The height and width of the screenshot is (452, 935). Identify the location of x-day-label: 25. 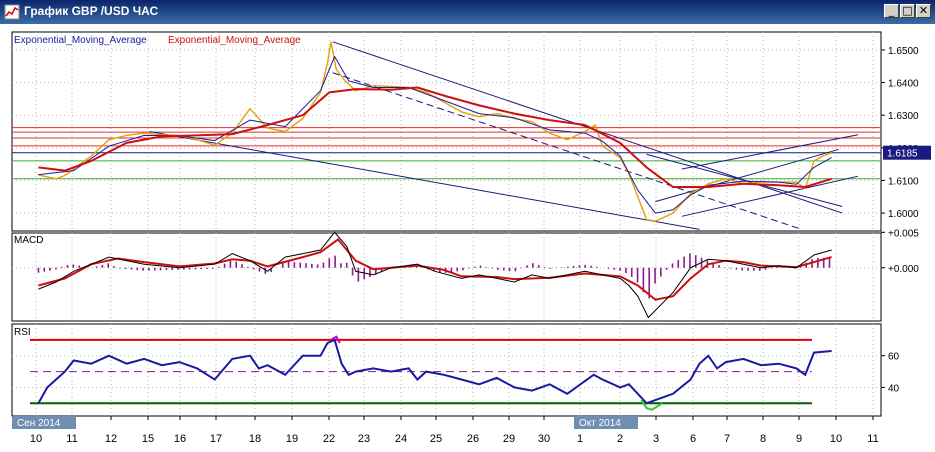
(436, 439).